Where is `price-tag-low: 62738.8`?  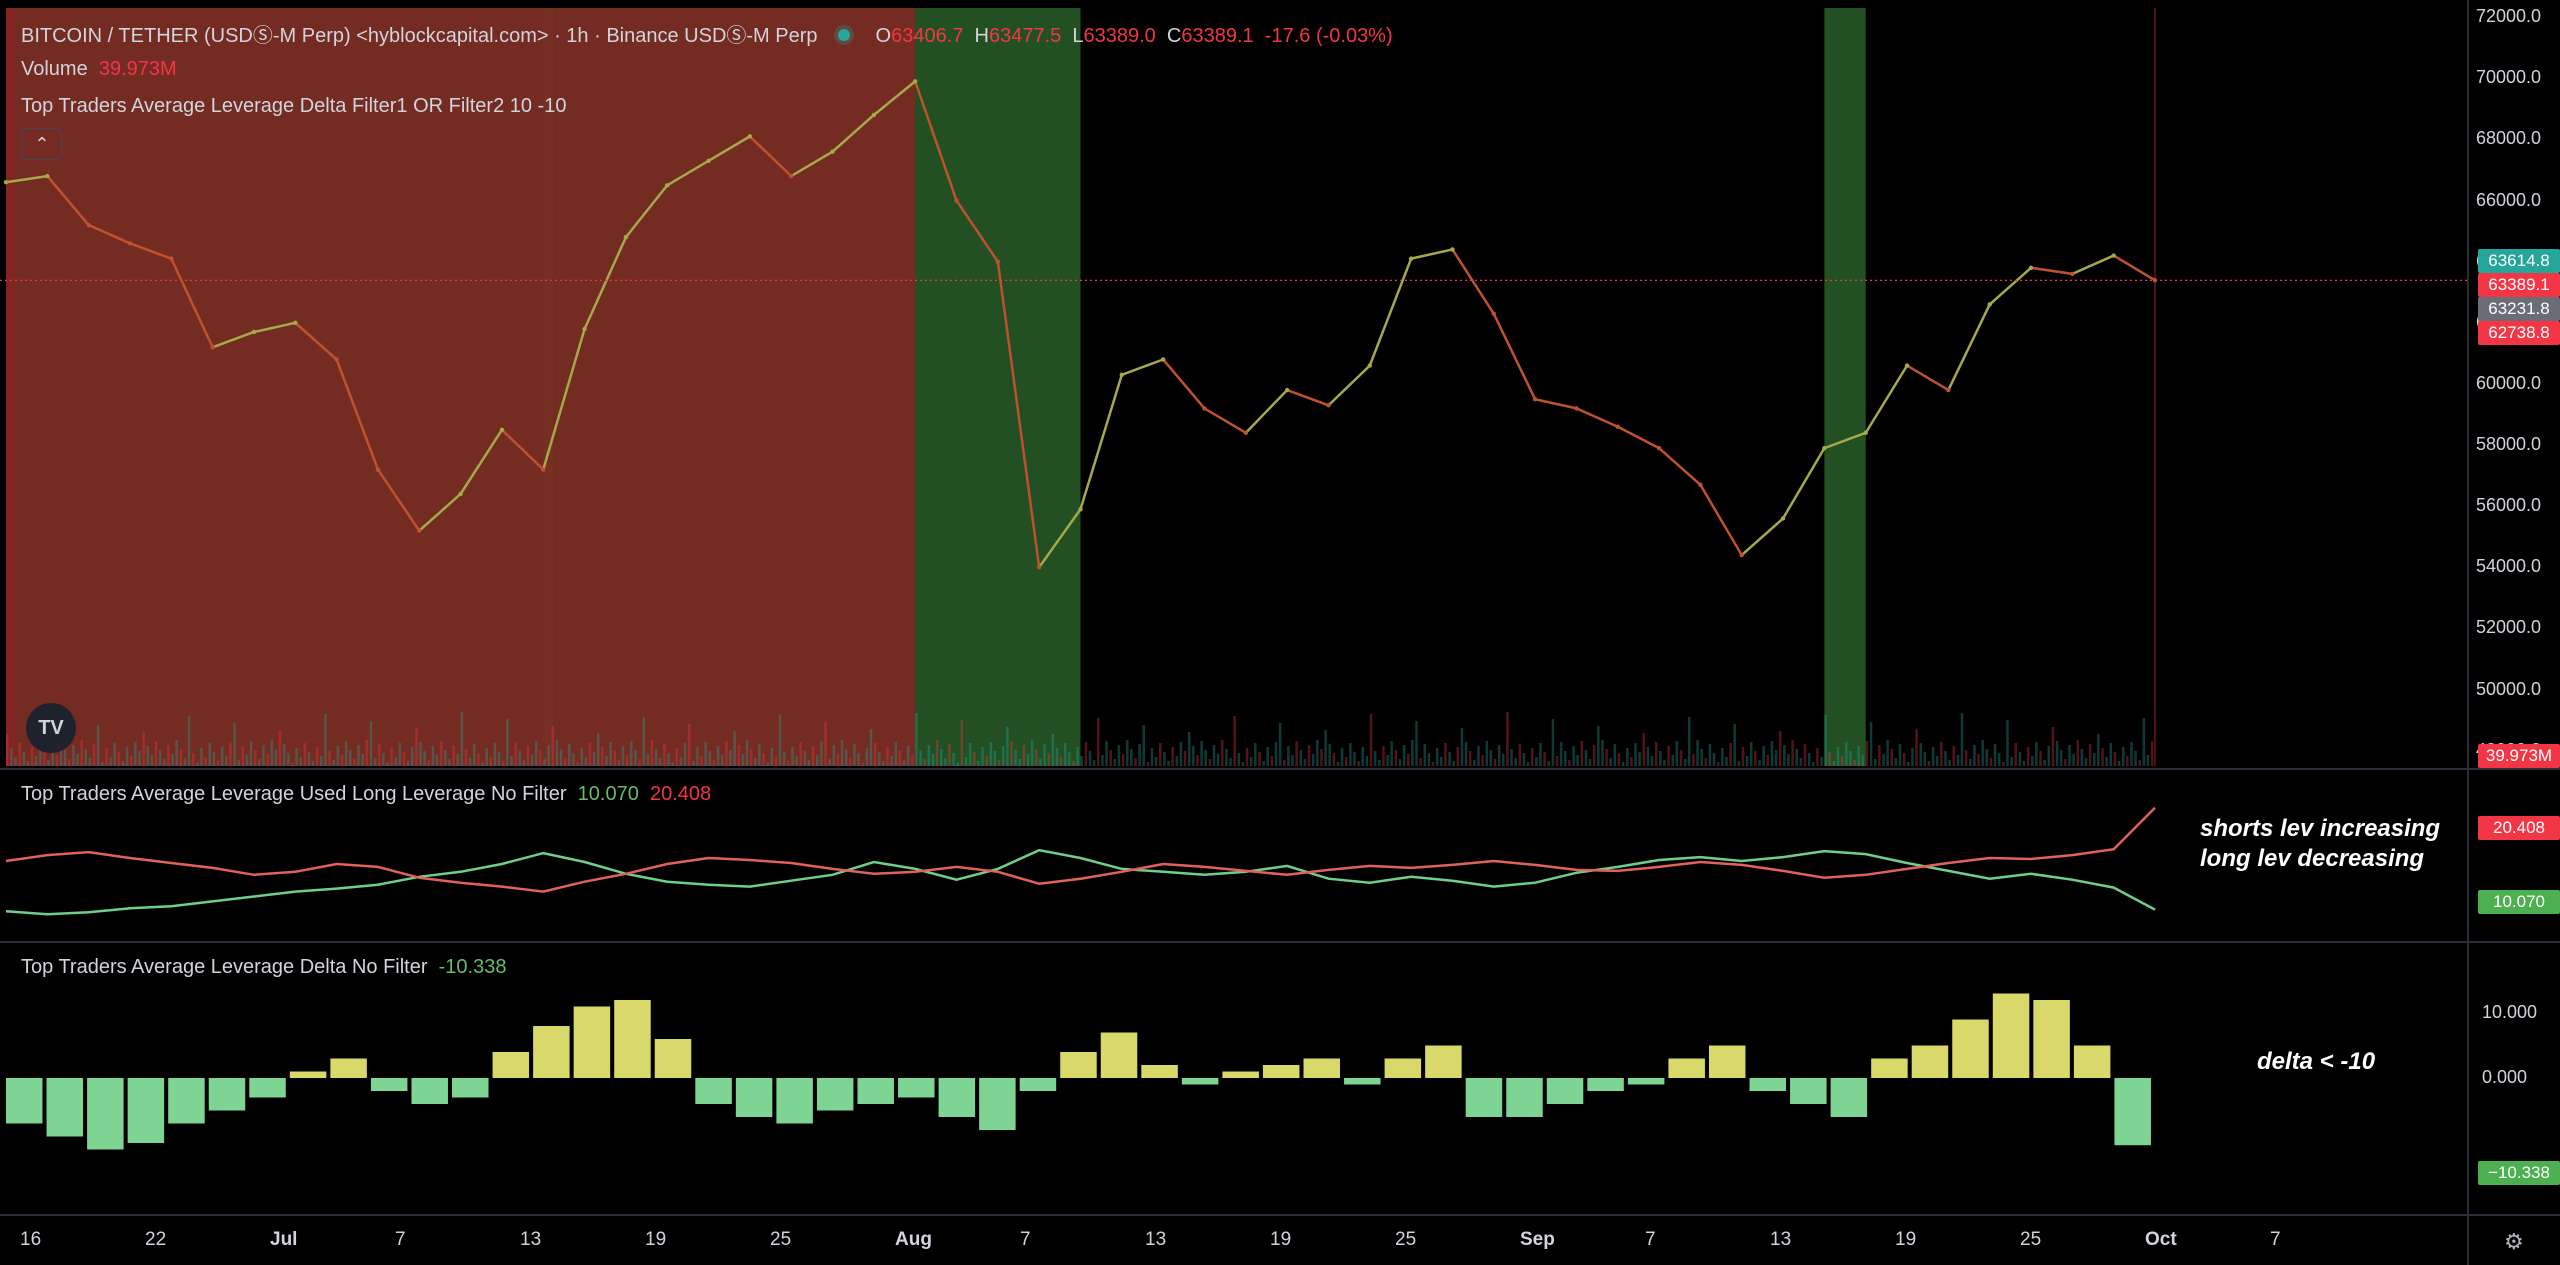 price-tag-low: 62738.8 is located at coordinates (2519, 333).